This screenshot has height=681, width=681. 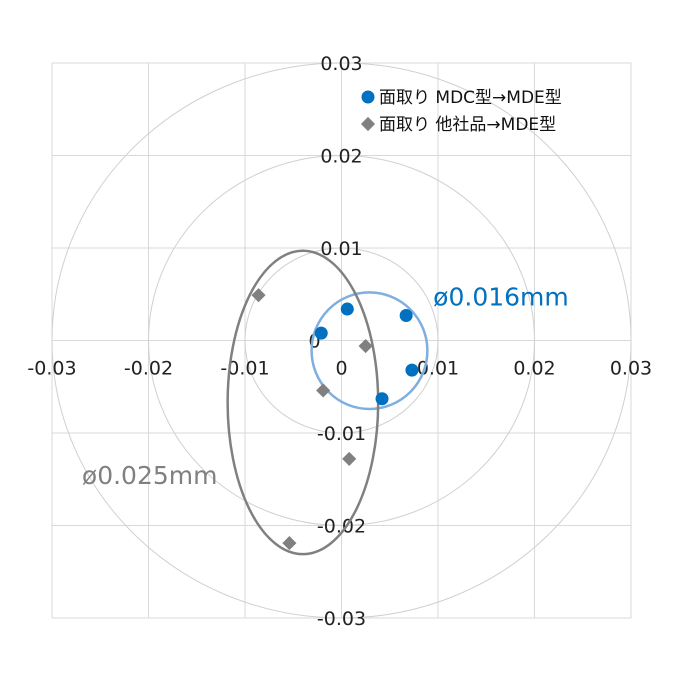 I want to click on polar-ring, so click(x=341, y=340).